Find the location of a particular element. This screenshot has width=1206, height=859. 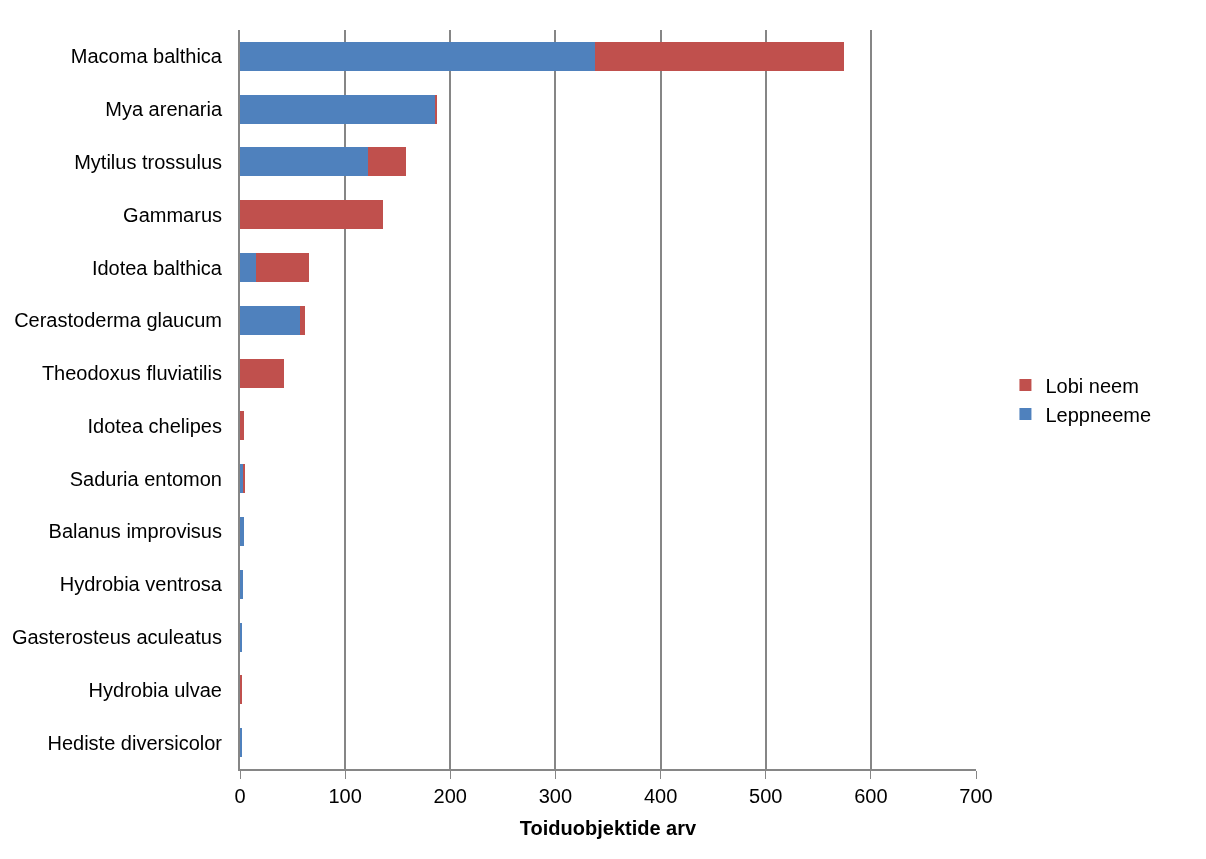

x-tick-label: 500 is located at coordinates (766, 796).